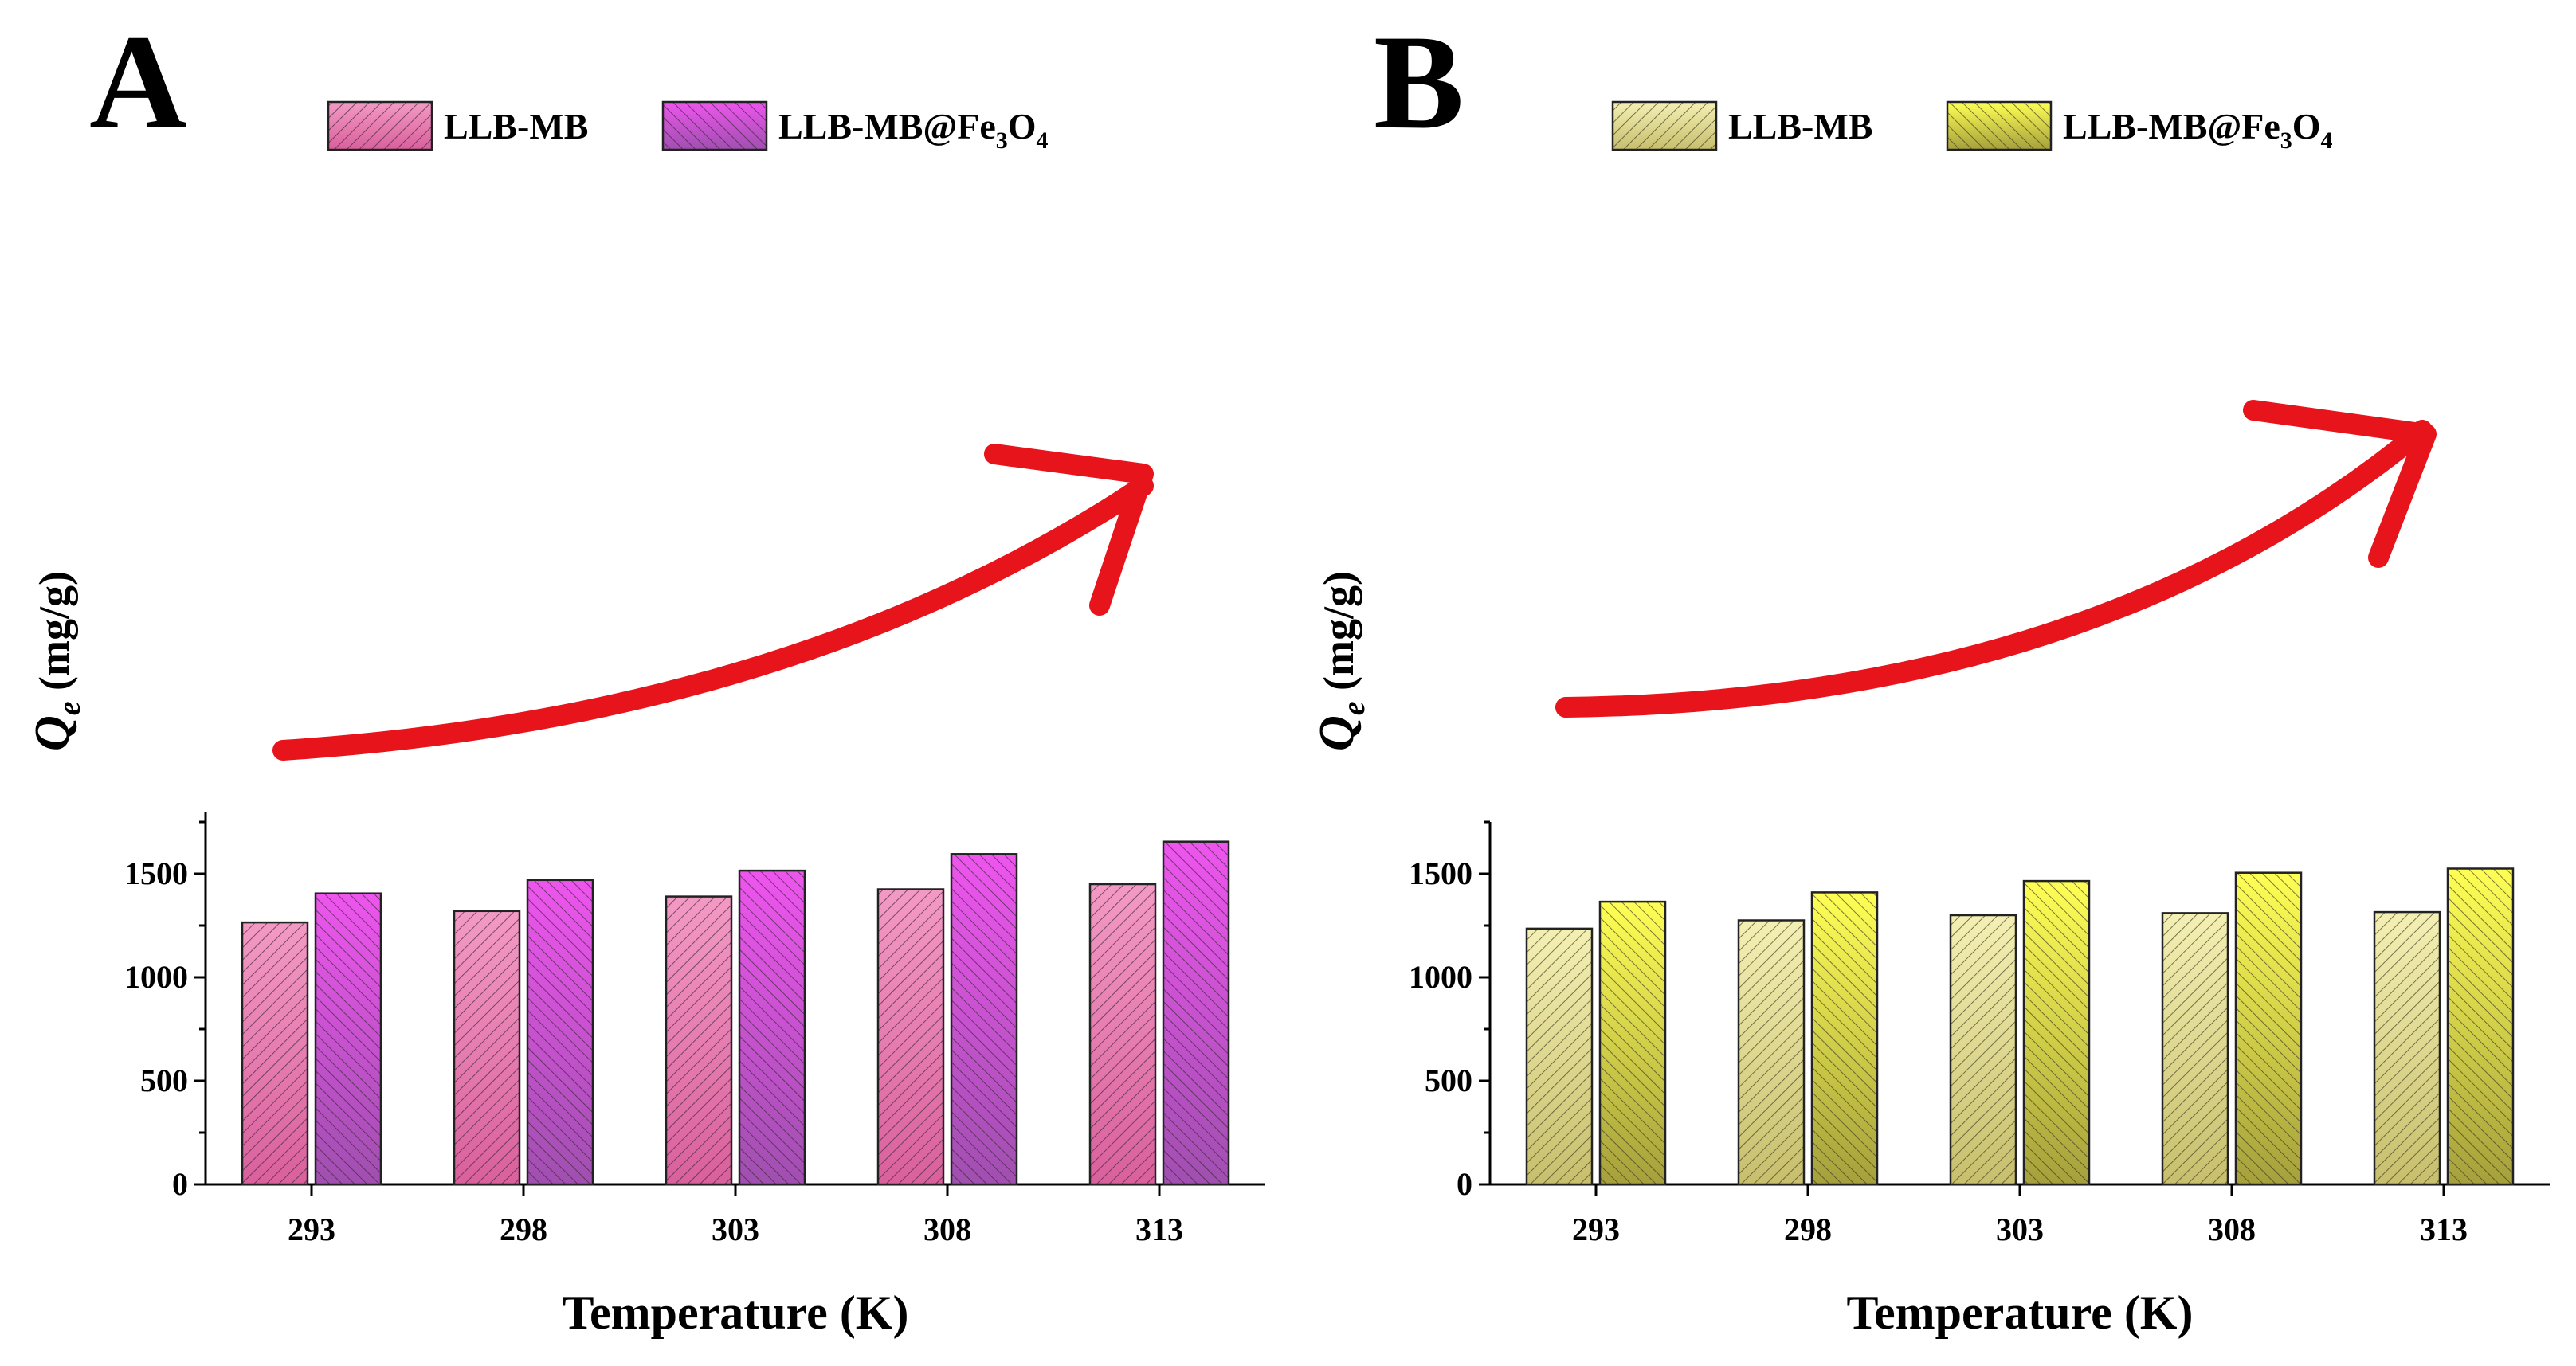 This screenshot has width=2576, height=1366. What do you see at coordinates (1337, 733) in the screenshot?
I see `y-axis-label-q: Q` at bounding box center [1337, 733].